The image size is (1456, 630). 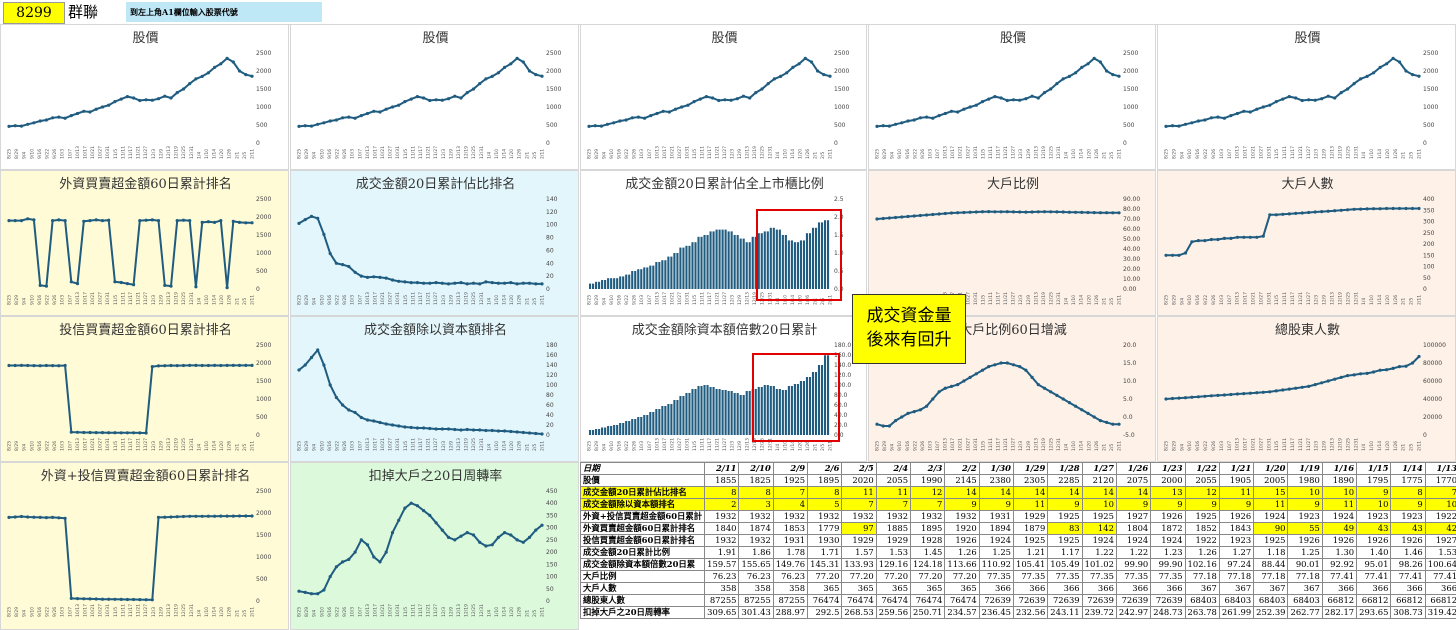 What do you see at coordinates (1202, 564) in the screenshot?
I see `table-cell: 102.16` at bounding box center [1202, 564].